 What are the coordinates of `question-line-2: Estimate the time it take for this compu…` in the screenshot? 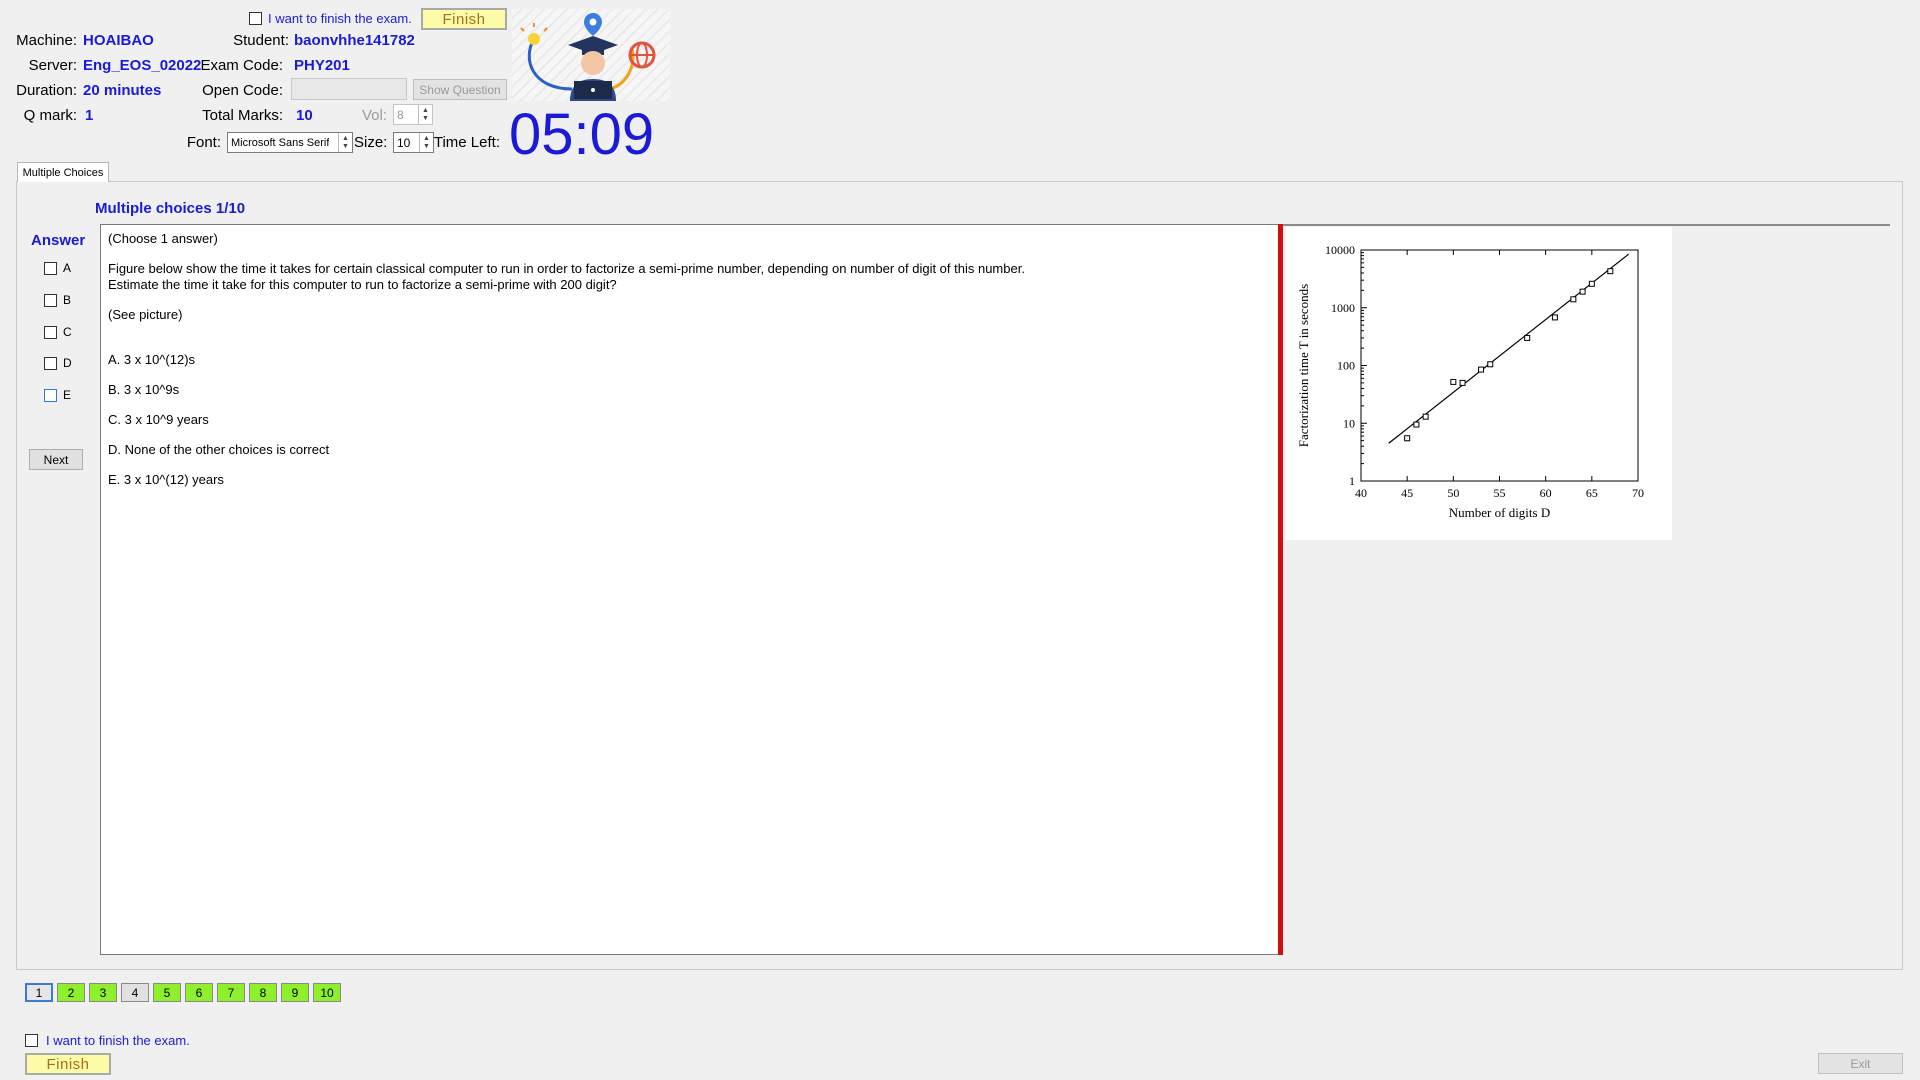 It's located at (362, 284).